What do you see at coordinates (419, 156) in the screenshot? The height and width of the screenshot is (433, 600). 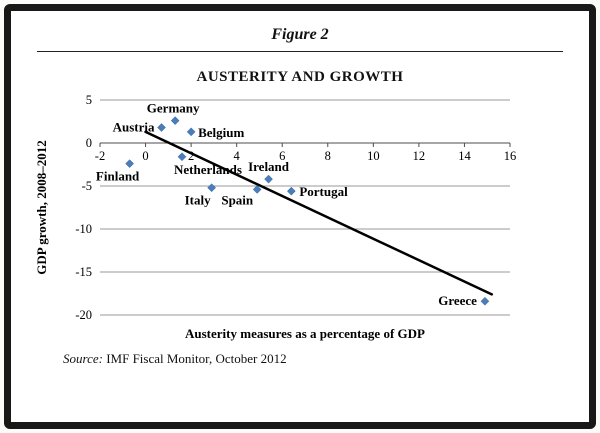 I see `x-tick-label: 12` at bounding box center [419, 156].